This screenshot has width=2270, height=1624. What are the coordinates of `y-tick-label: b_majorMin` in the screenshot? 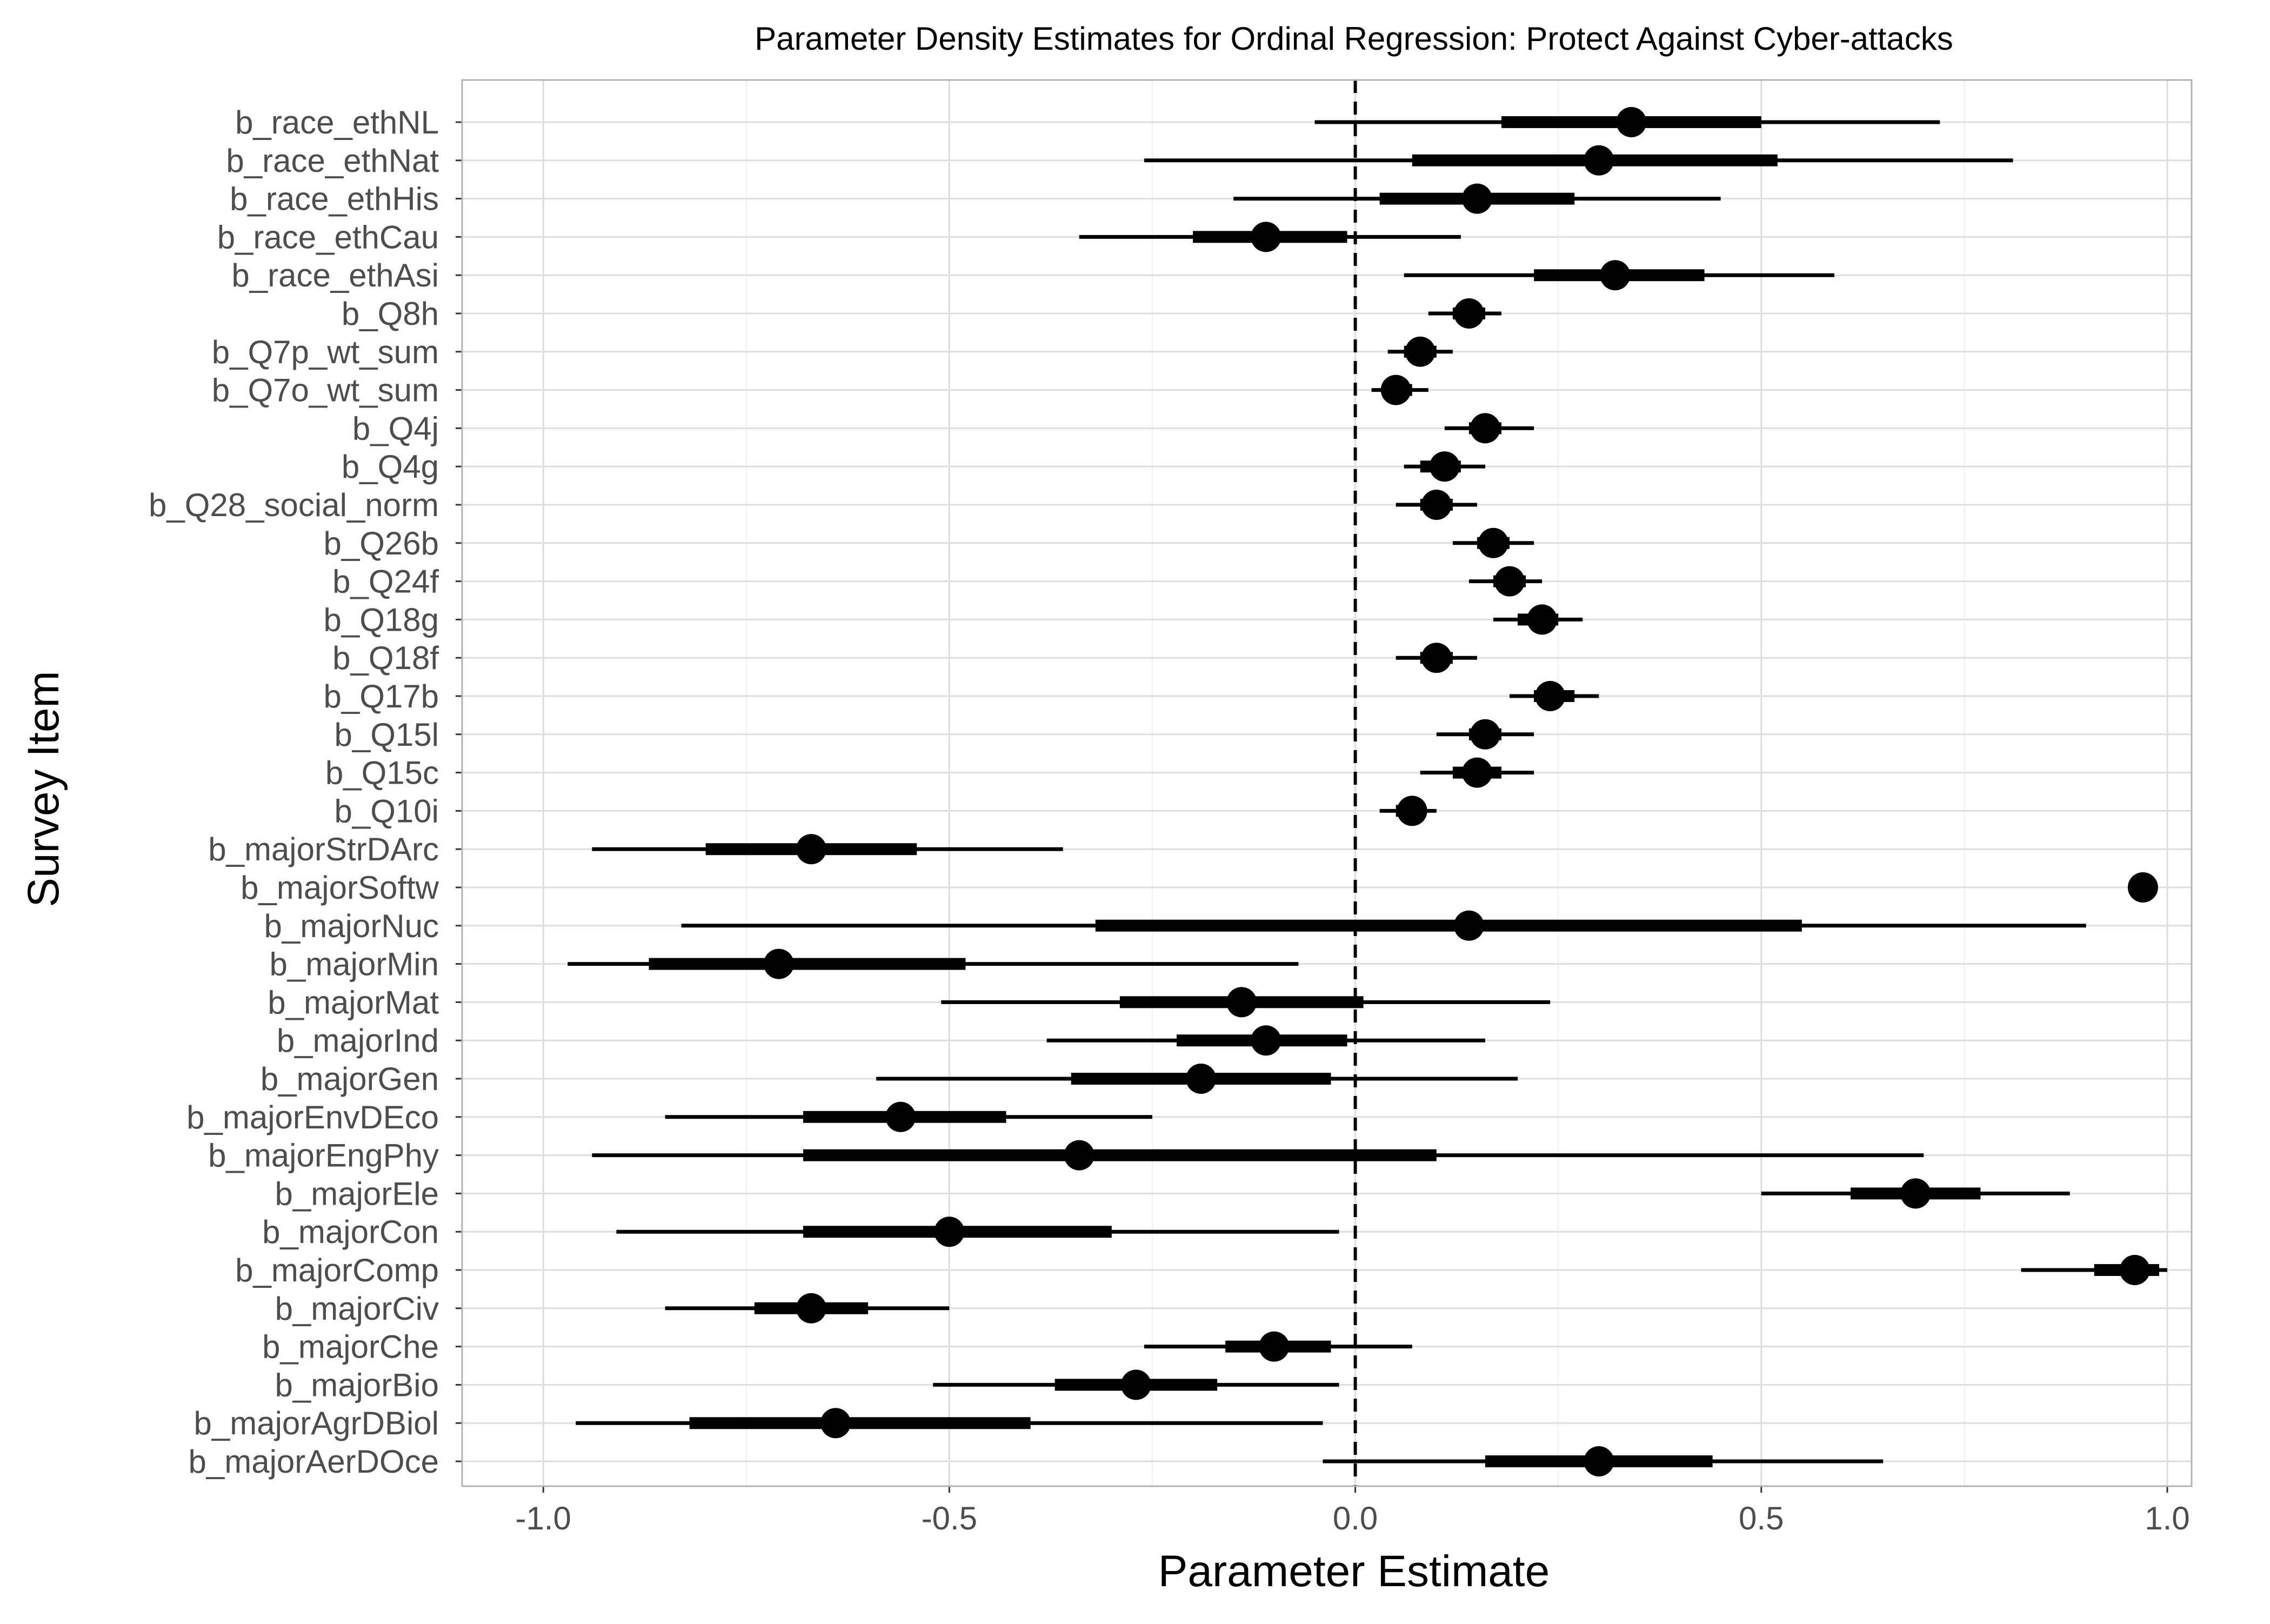 It's located at (354, 964).